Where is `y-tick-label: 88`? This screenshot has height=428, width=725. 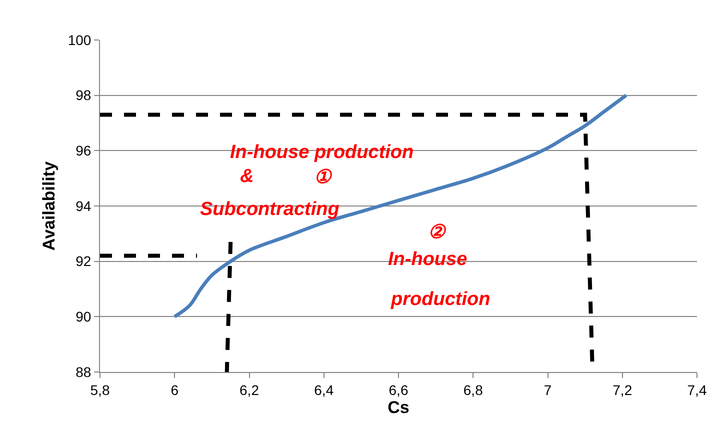 y-tick-label: 88 is located at coordinates (84, 372).